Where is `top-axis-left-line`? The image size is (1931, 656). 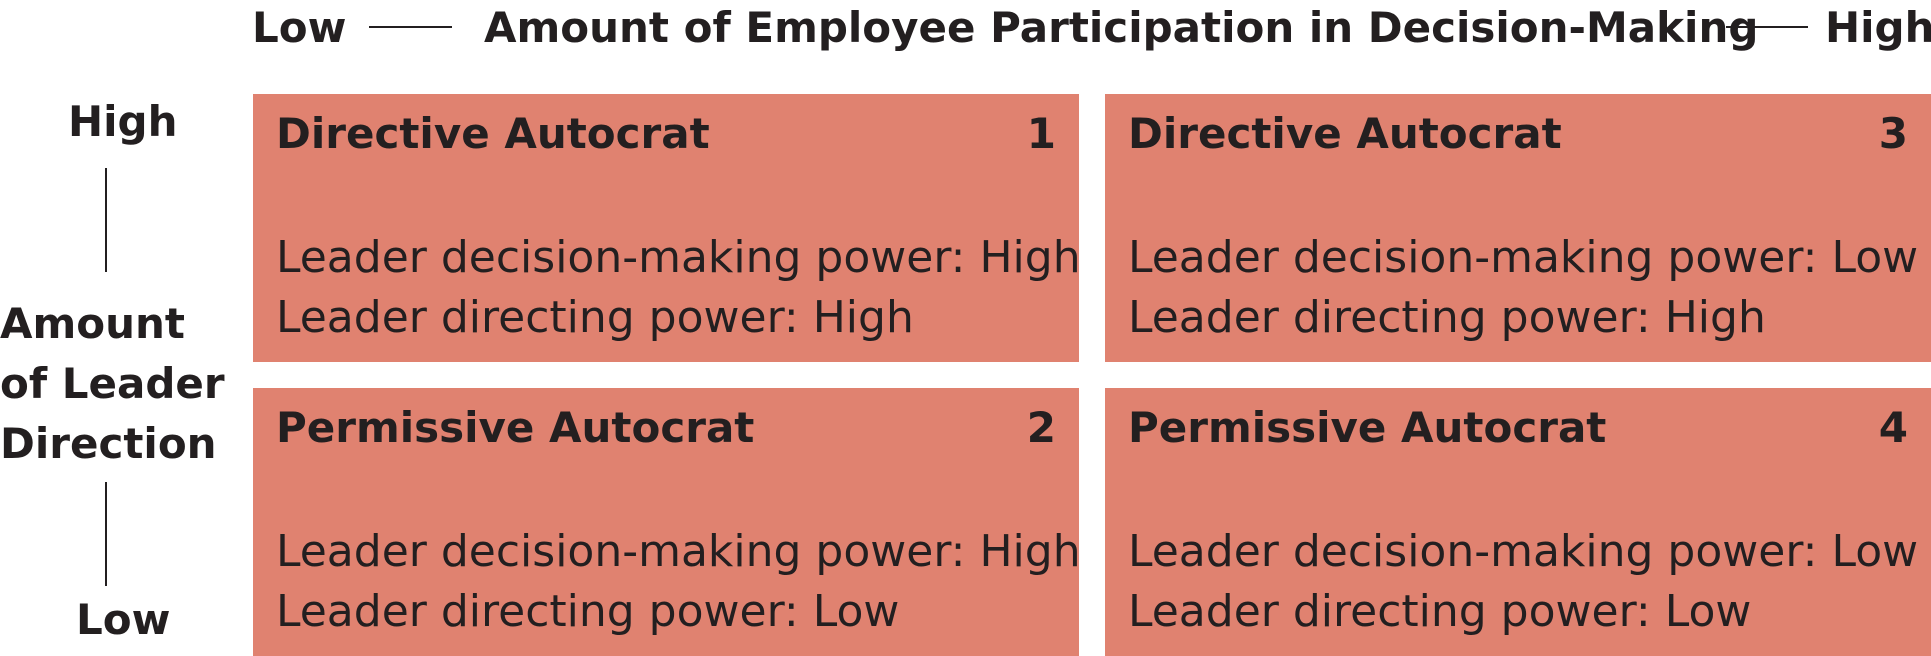
top-axis-left-line is located at coordinates (410, 27).